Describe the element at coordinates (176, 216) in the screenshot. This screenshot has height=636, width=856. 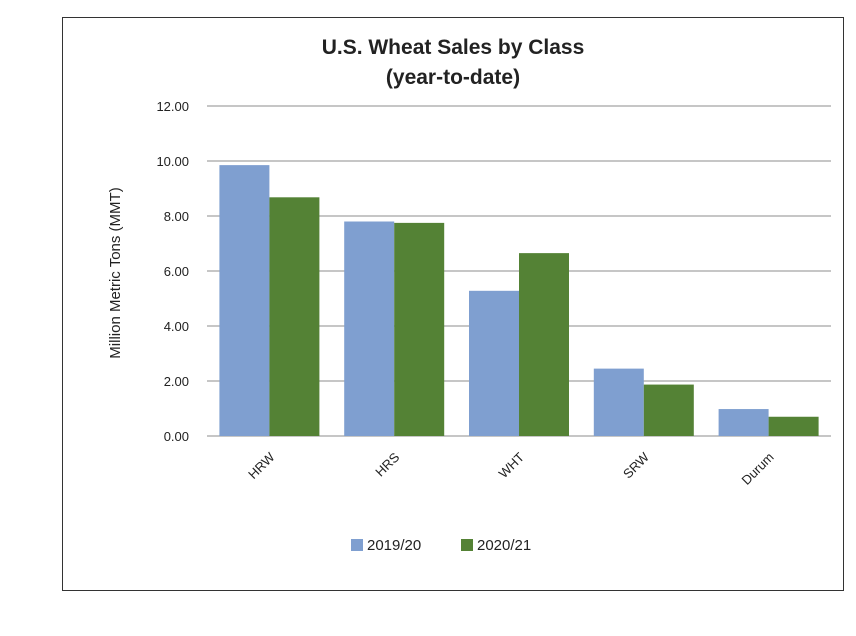
I see `y-tick-label: 8.00` at that location.